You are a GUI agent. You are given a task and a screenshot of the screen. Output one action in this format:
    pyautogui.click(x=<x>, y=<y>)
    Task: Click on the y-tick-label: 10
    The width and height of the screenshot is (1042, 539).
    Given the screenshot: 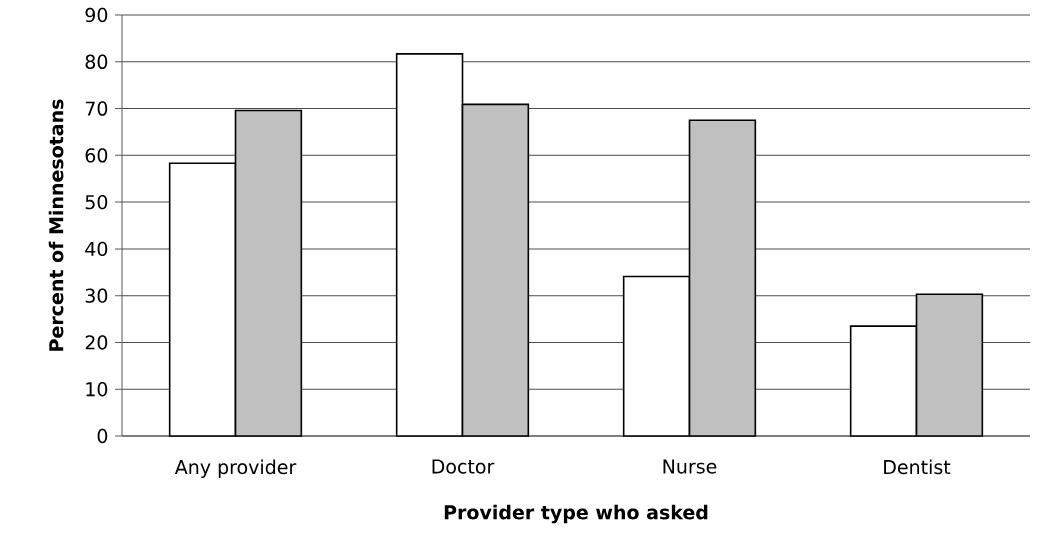 What is the action you would take?
    pyautogui.click(x=97, y=389)
    